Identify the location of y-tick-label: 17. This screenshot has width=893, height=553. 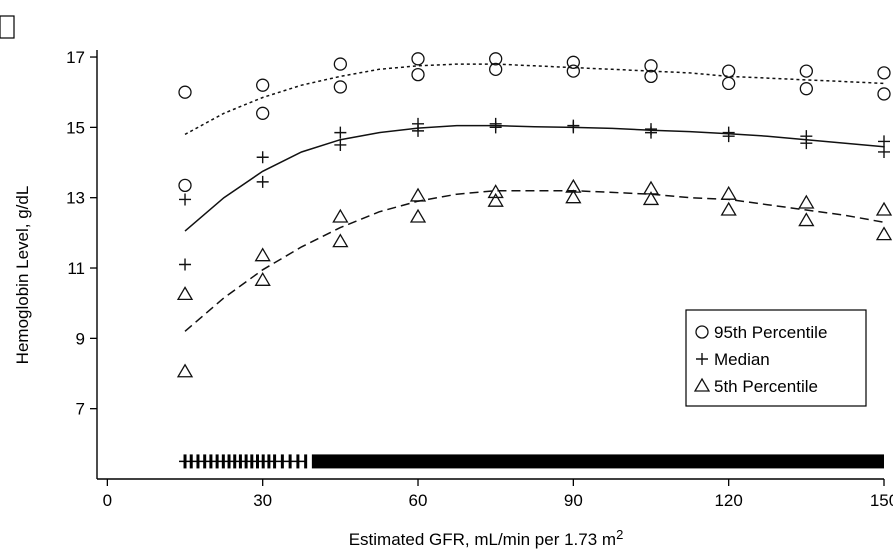
(75, 57).